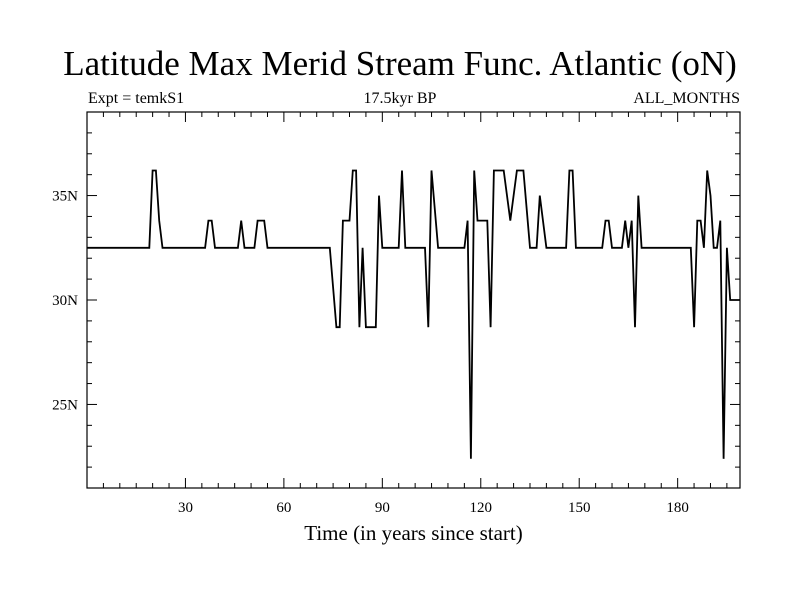 The height and width of the screenshot is (600, 800). Describe the element at coordinates (65, 301) in the screenshot. I see `y-tick-label: 30N` at that location.